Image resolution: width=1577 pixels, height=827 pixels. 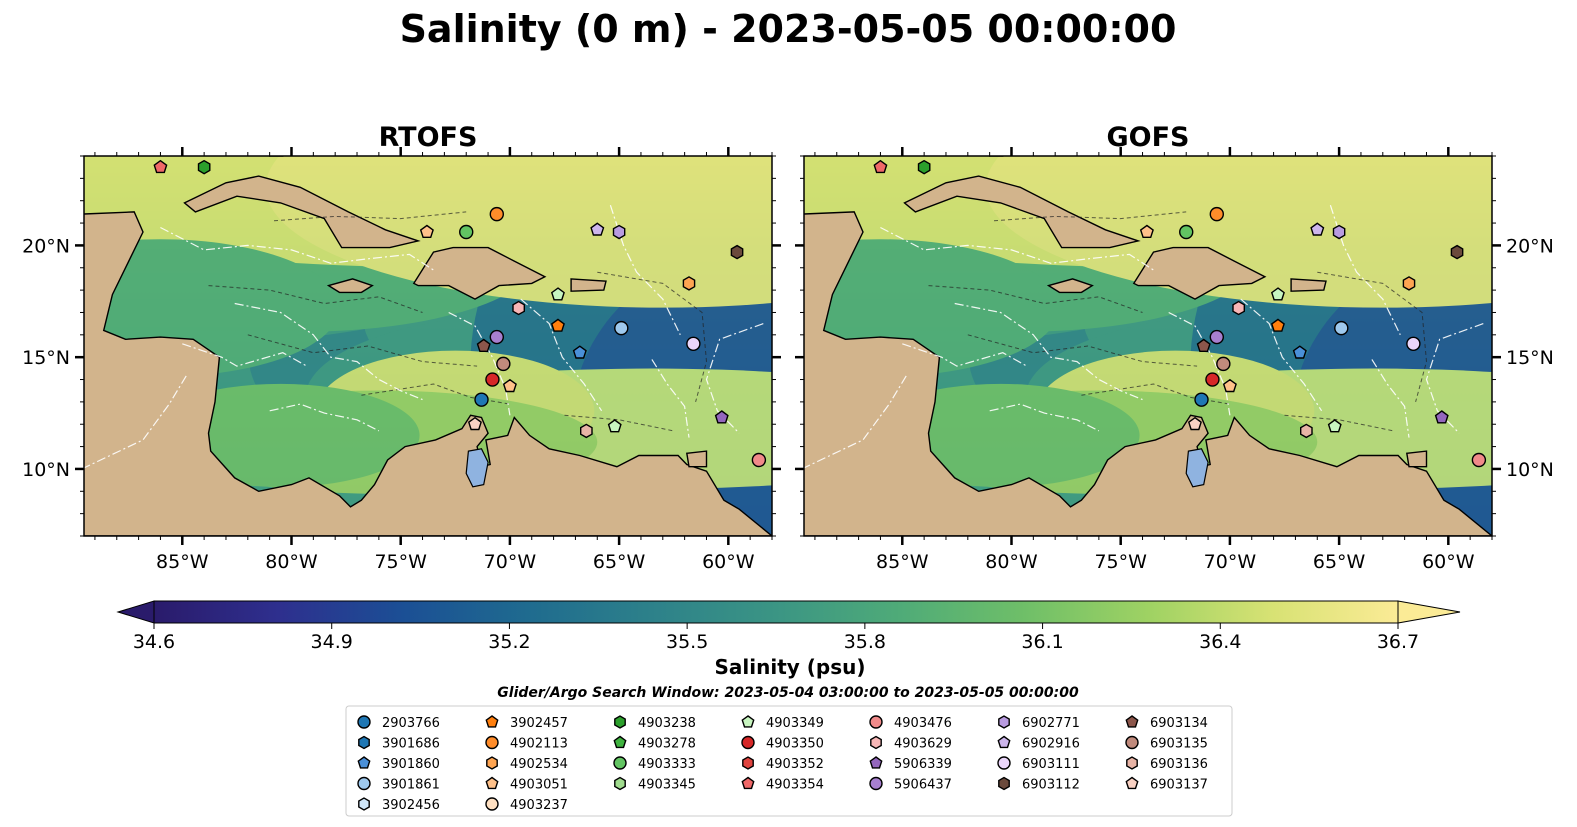 What do you see at coordinates (783, 764) in the screenshot?
I see `legend-item-4903352: 4903352` at bounding box center [783, 764].